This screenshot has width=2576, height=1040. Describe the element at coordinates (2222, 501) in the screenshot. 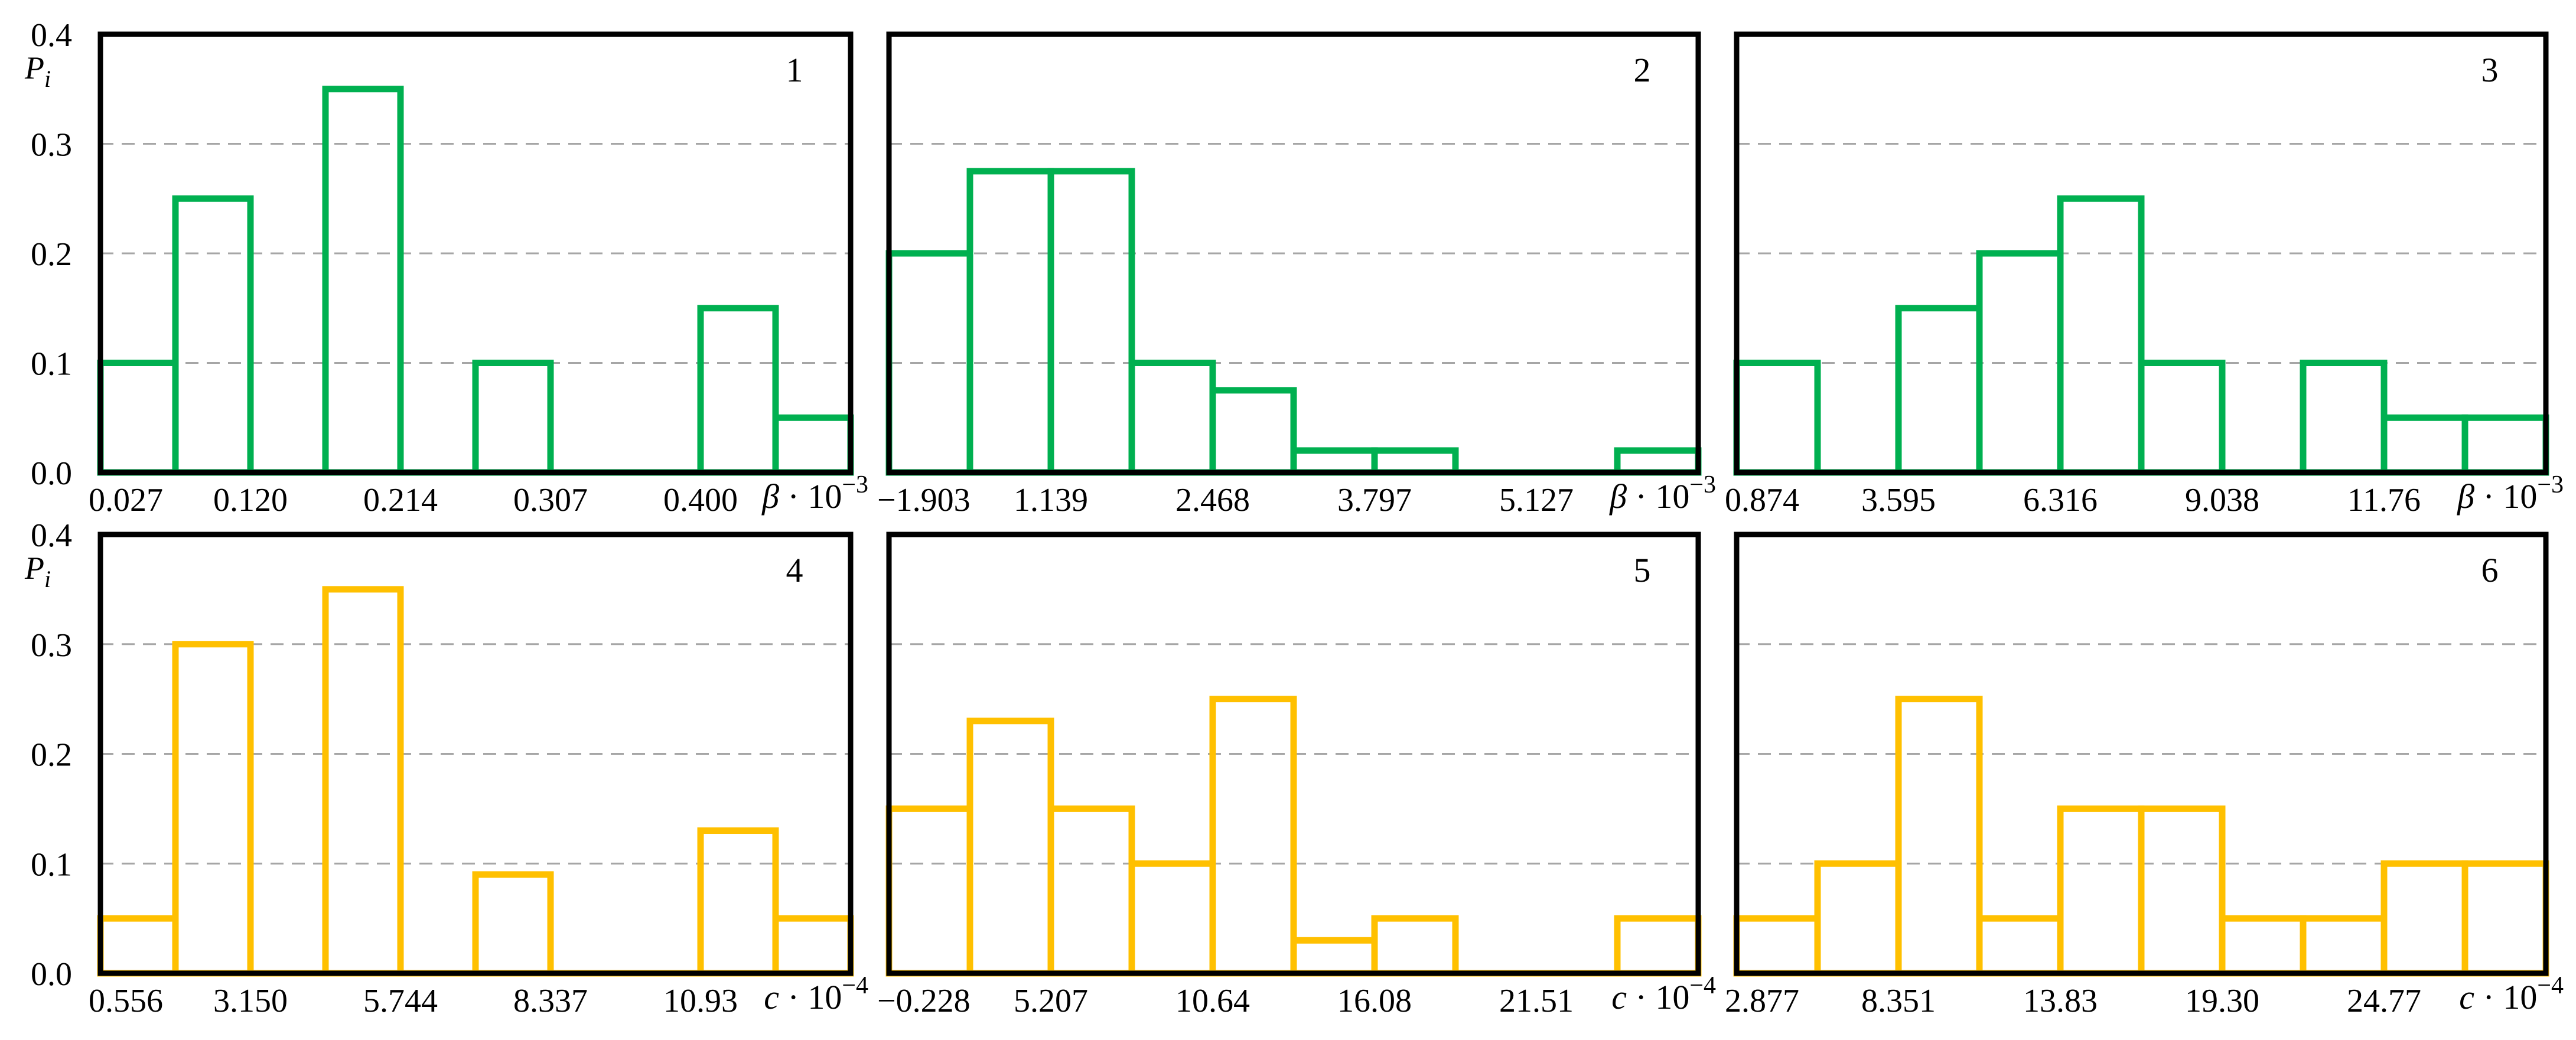

I see `x-tick-label: 9.038` at that location.